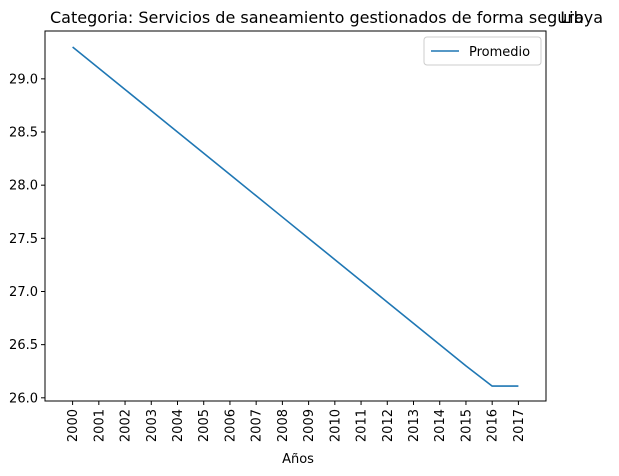 The width and height of the screenshot is (619, 476). Describe the element at coordinates (309, 425) in the screenshot. I see `x-tick-label: 2009` at that location.